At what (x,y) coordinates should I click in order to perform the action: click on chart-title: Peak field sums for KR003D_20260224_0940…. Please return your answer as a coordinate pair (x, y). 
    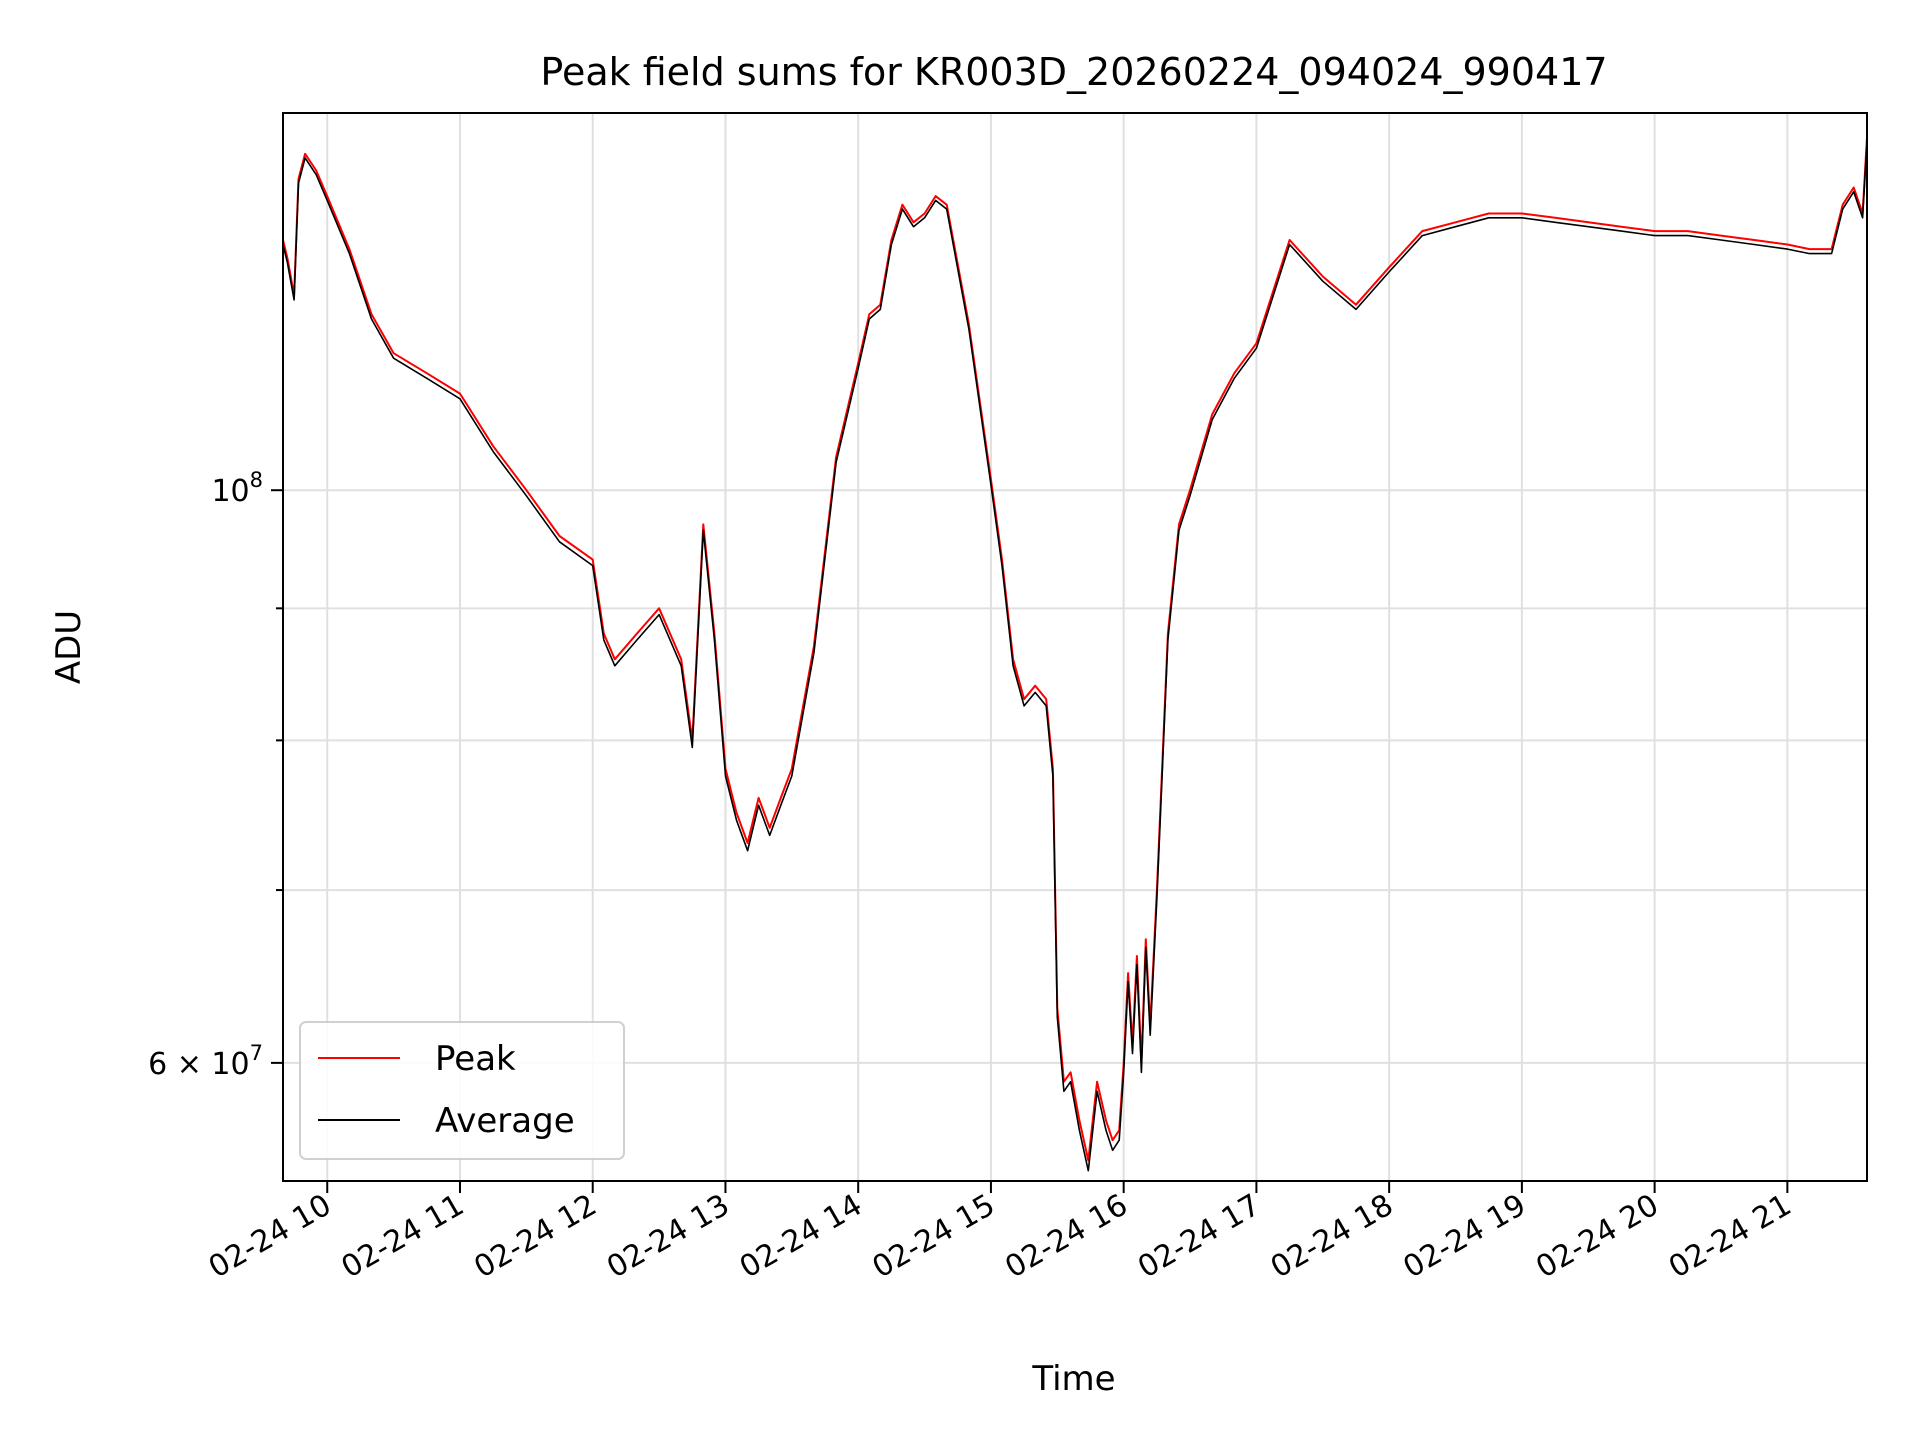
    Looking at the image, I should click on (1073, 72).